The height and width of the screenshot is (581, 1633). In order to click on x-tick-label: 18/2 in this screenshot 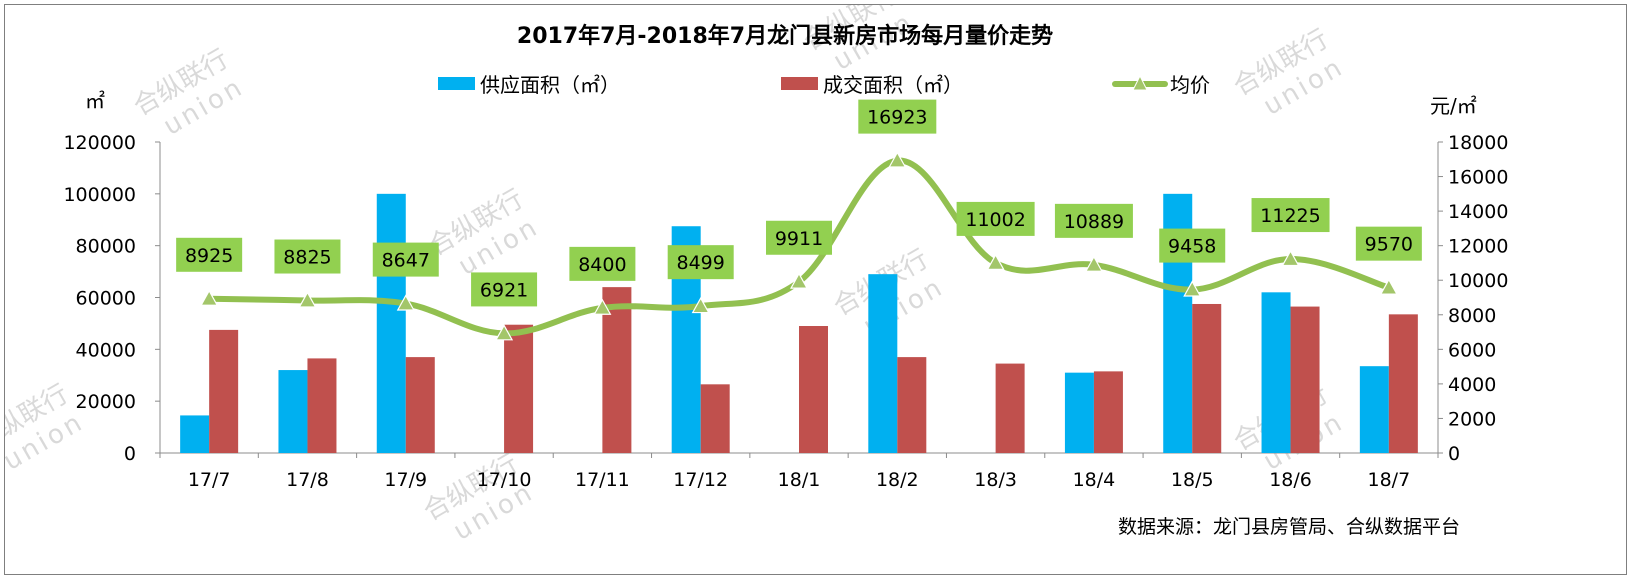, I will do `click(897, 480)`.